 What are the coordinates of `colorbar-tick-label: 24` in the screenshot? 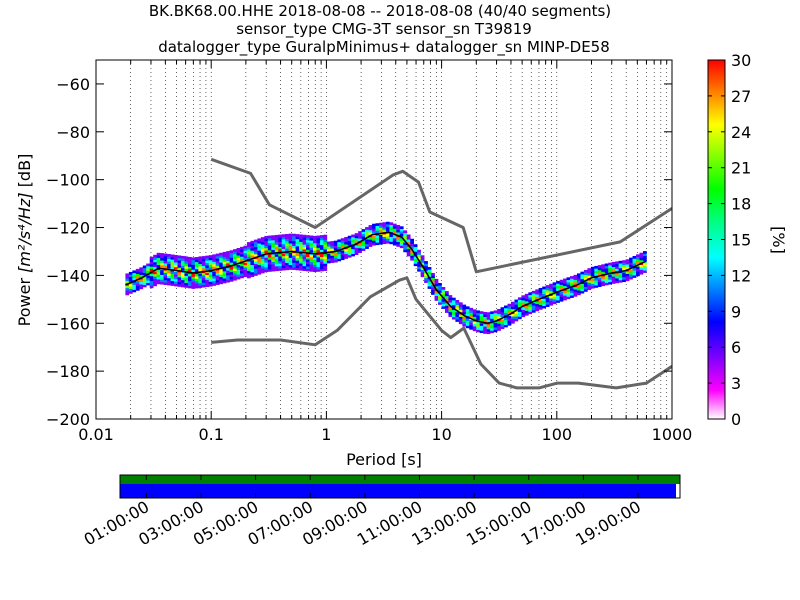 It's located at (741, 132).